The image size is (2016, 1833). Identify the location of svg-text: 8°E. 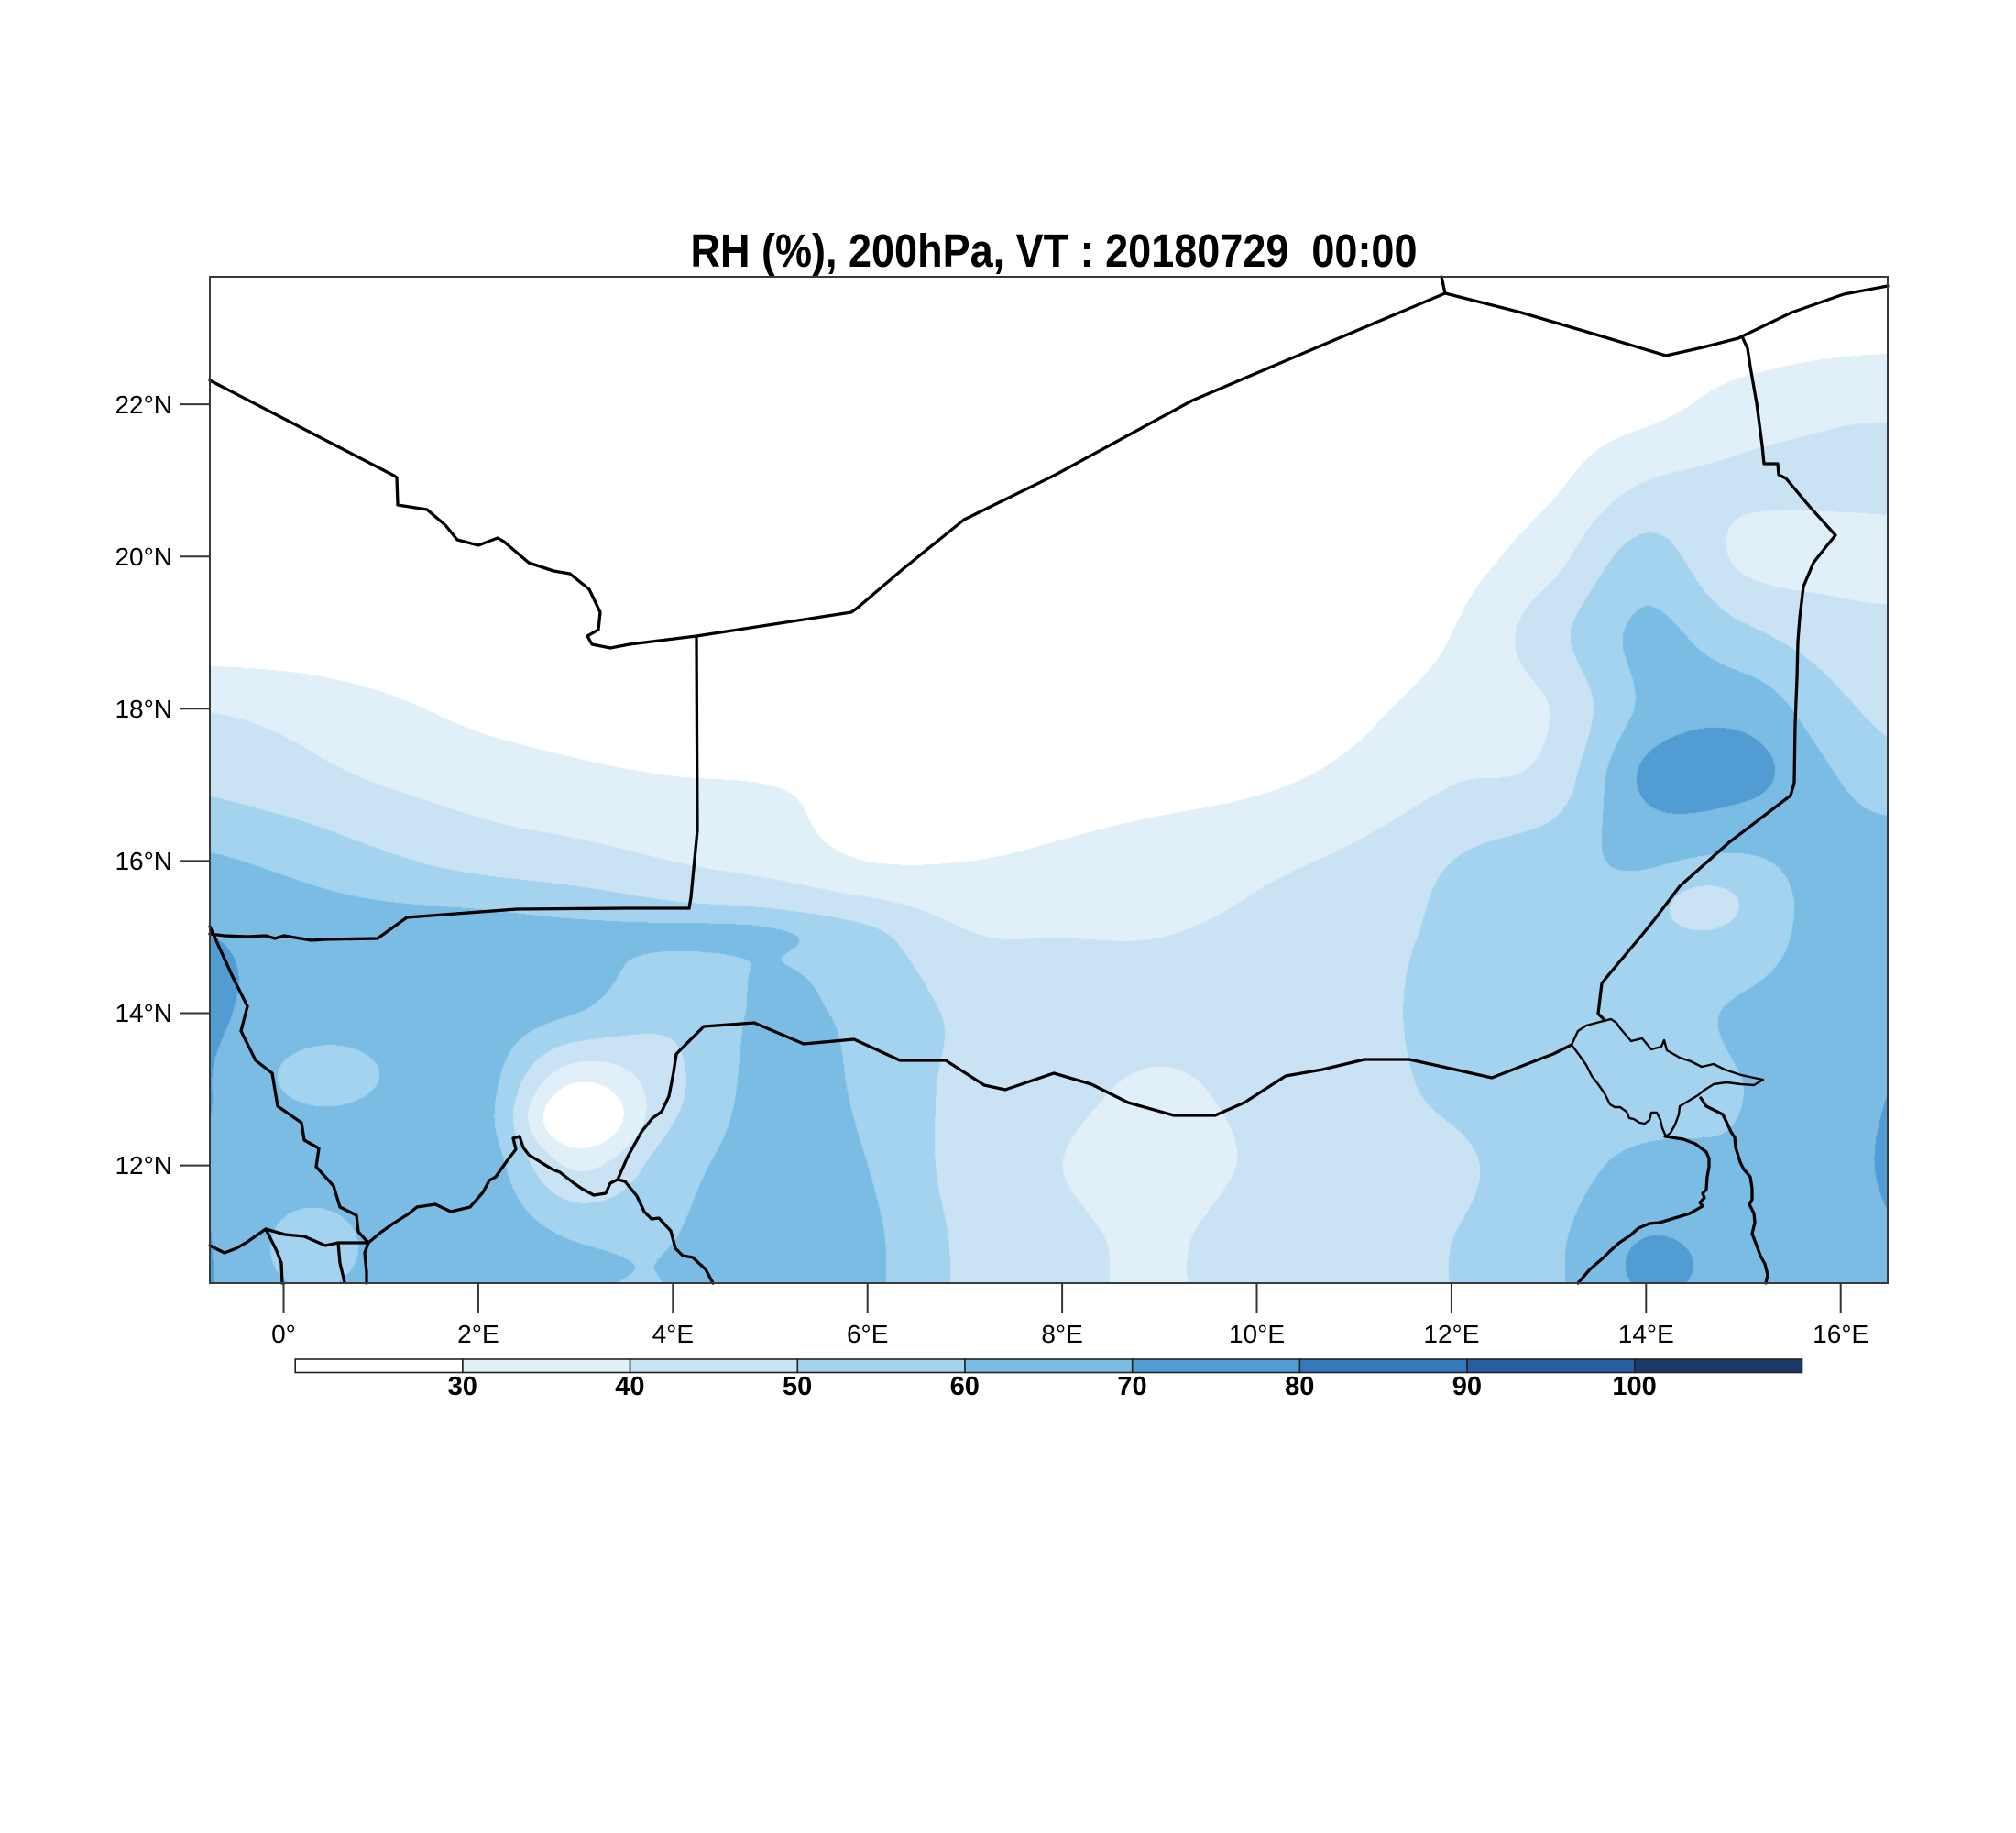
(1061, 1334).